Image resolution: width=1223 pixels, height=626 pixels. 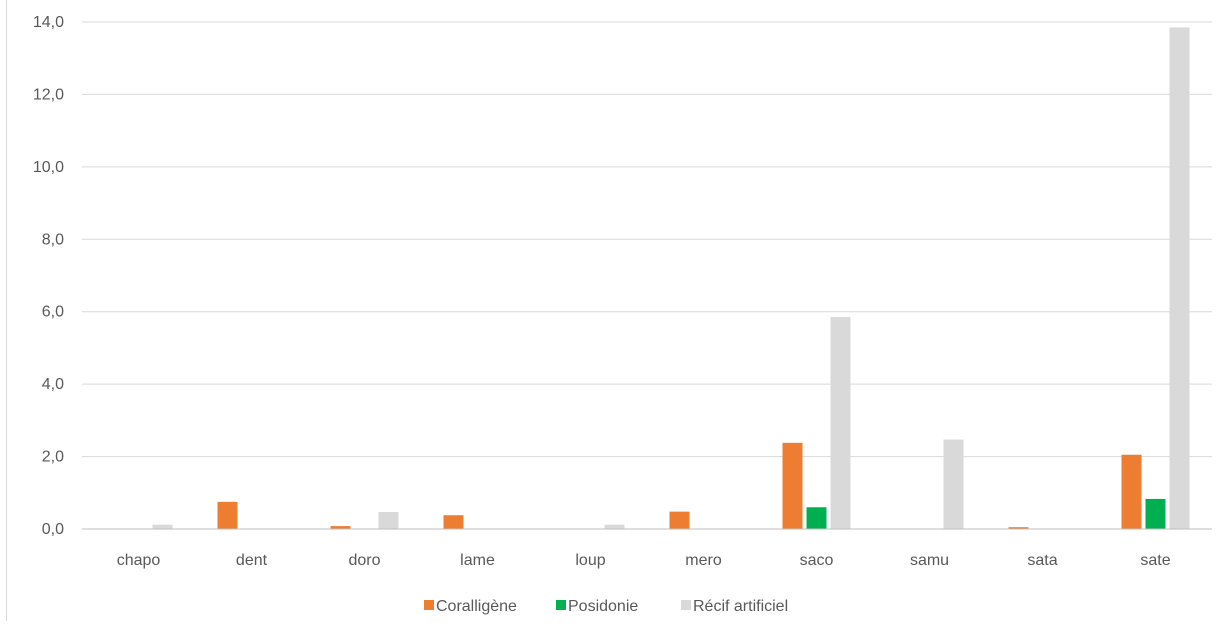 I want to click on y-tick-label: 6,0, so click(x=53, y=312).